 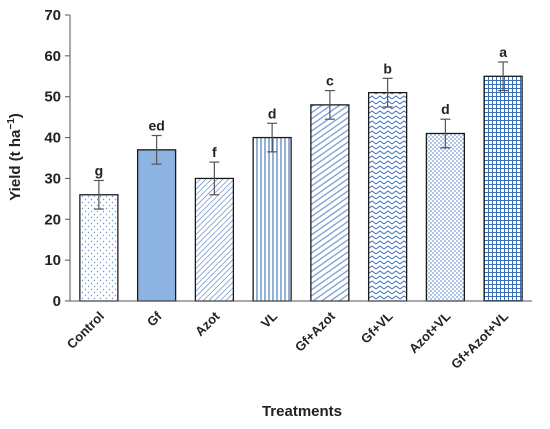 I want to click on x-tick-label: Gf+Azot+VL, so click(x=479, y=339).